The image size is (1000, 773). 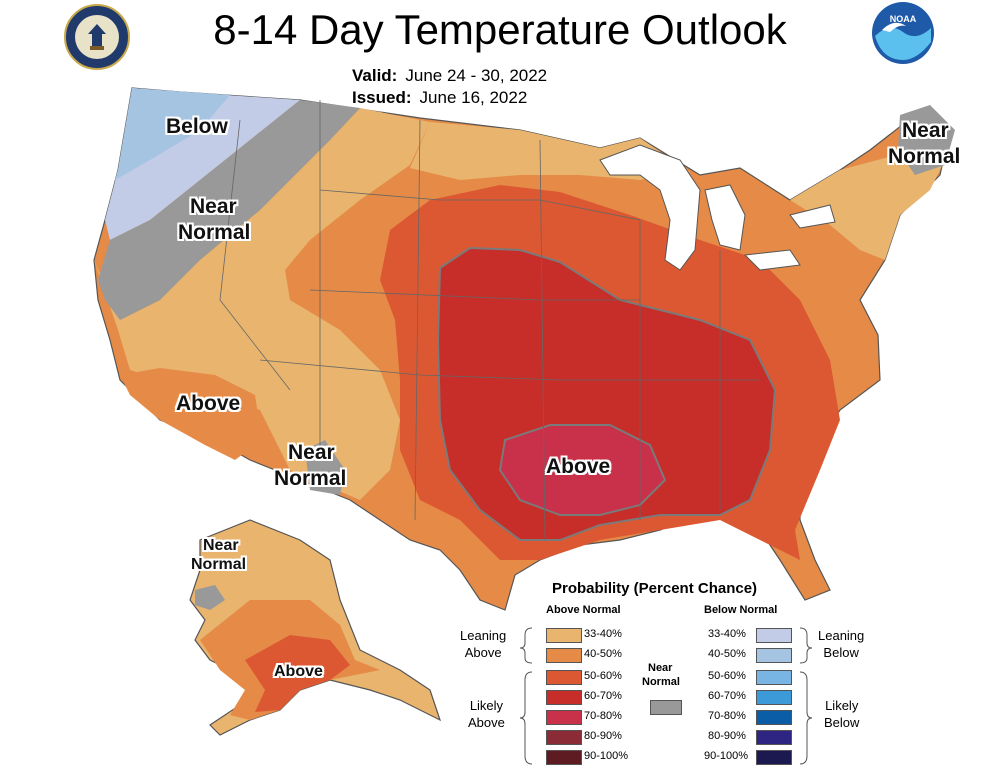 I want to click on alaska-near-normal, so click(x=210, y=597).